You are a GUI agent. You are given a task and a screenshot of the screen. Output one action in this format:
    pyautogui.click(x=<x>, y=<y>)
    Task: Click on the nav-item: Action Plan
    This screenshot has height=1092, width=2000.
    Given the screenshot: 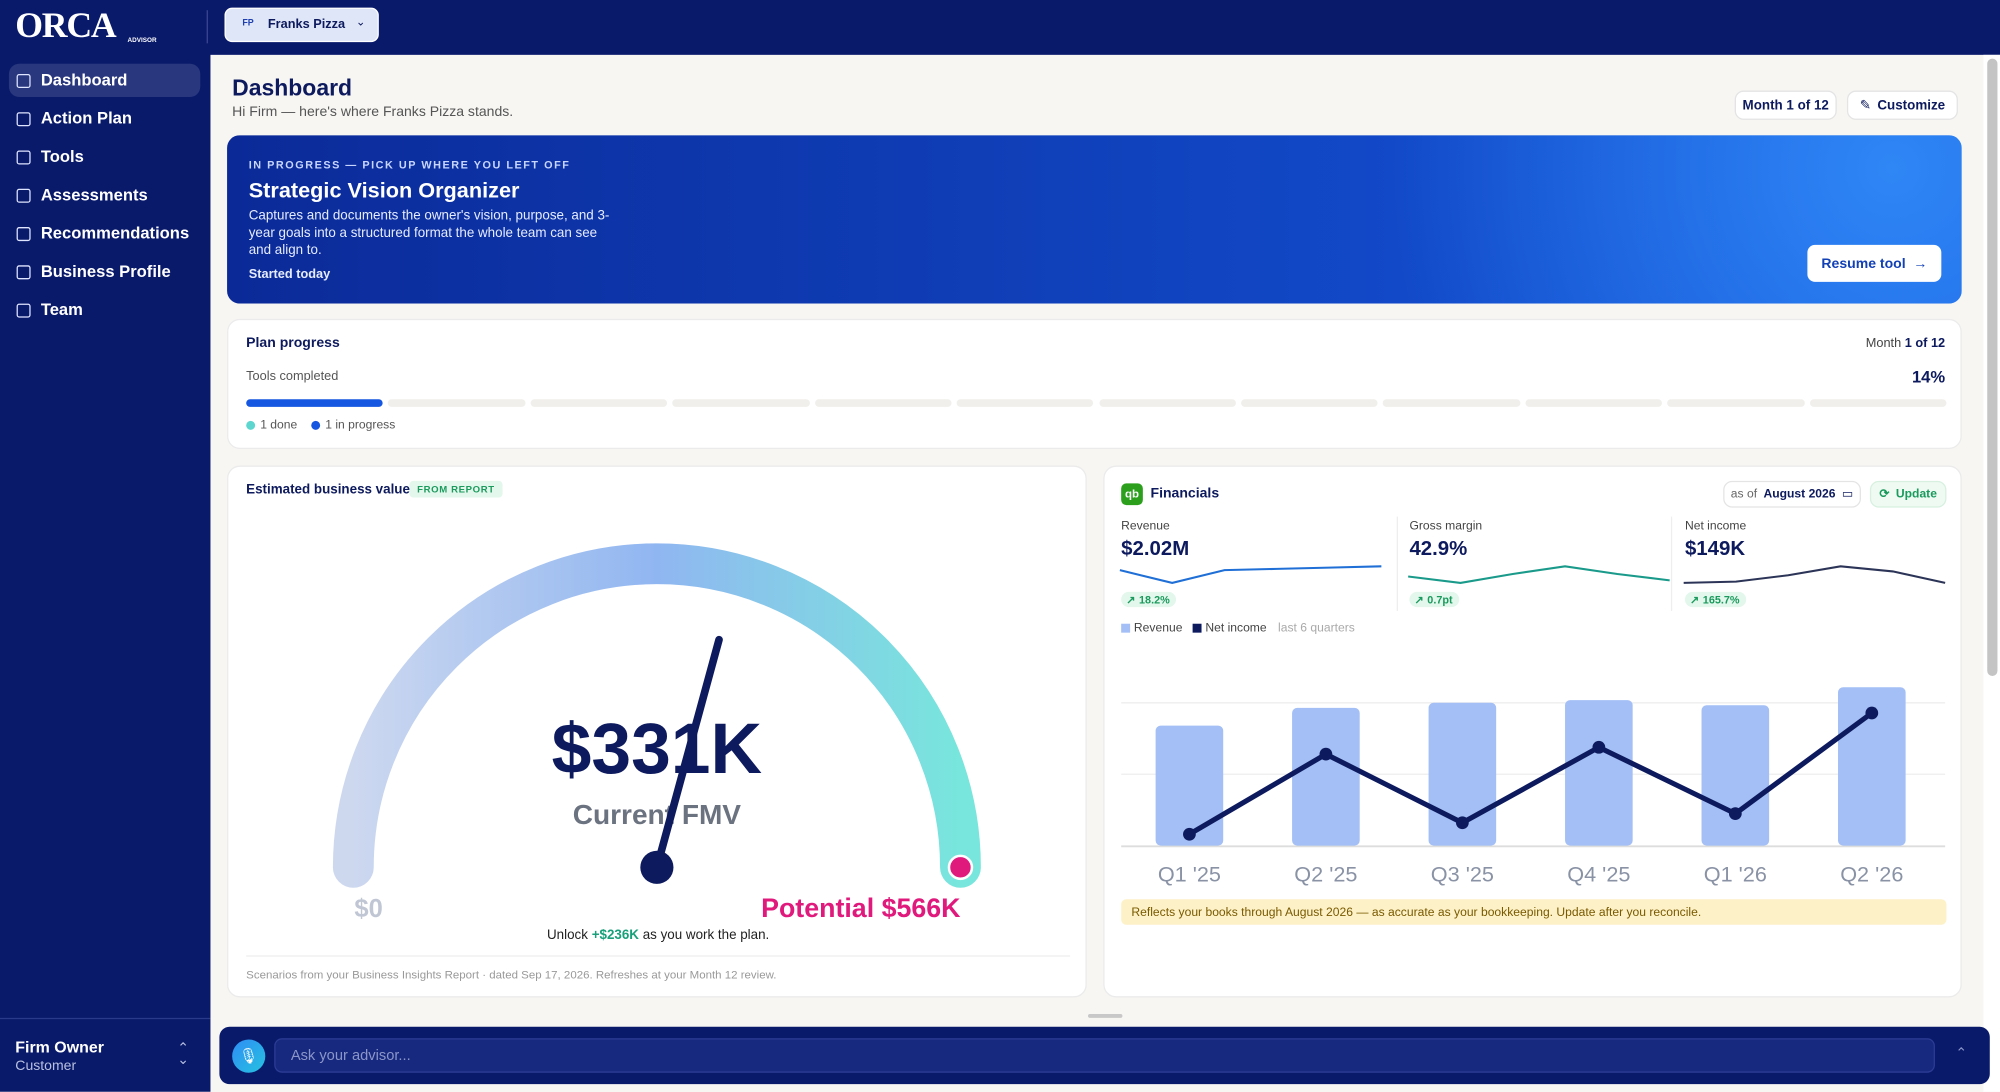 What is the action you would take?
    pyautogui.click(x=86, y=118)
    